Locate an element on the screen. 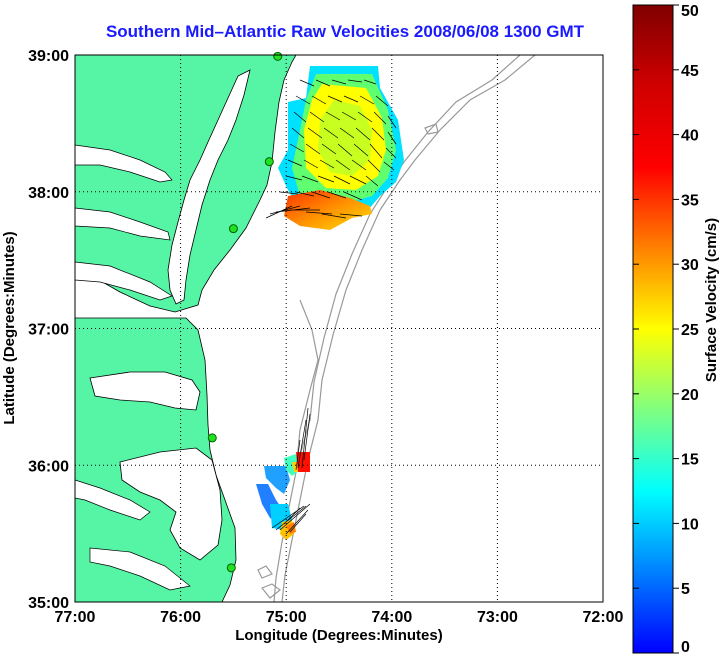 The image size is (724, 659). albemarle-sound is located at coordinates (145, 391).